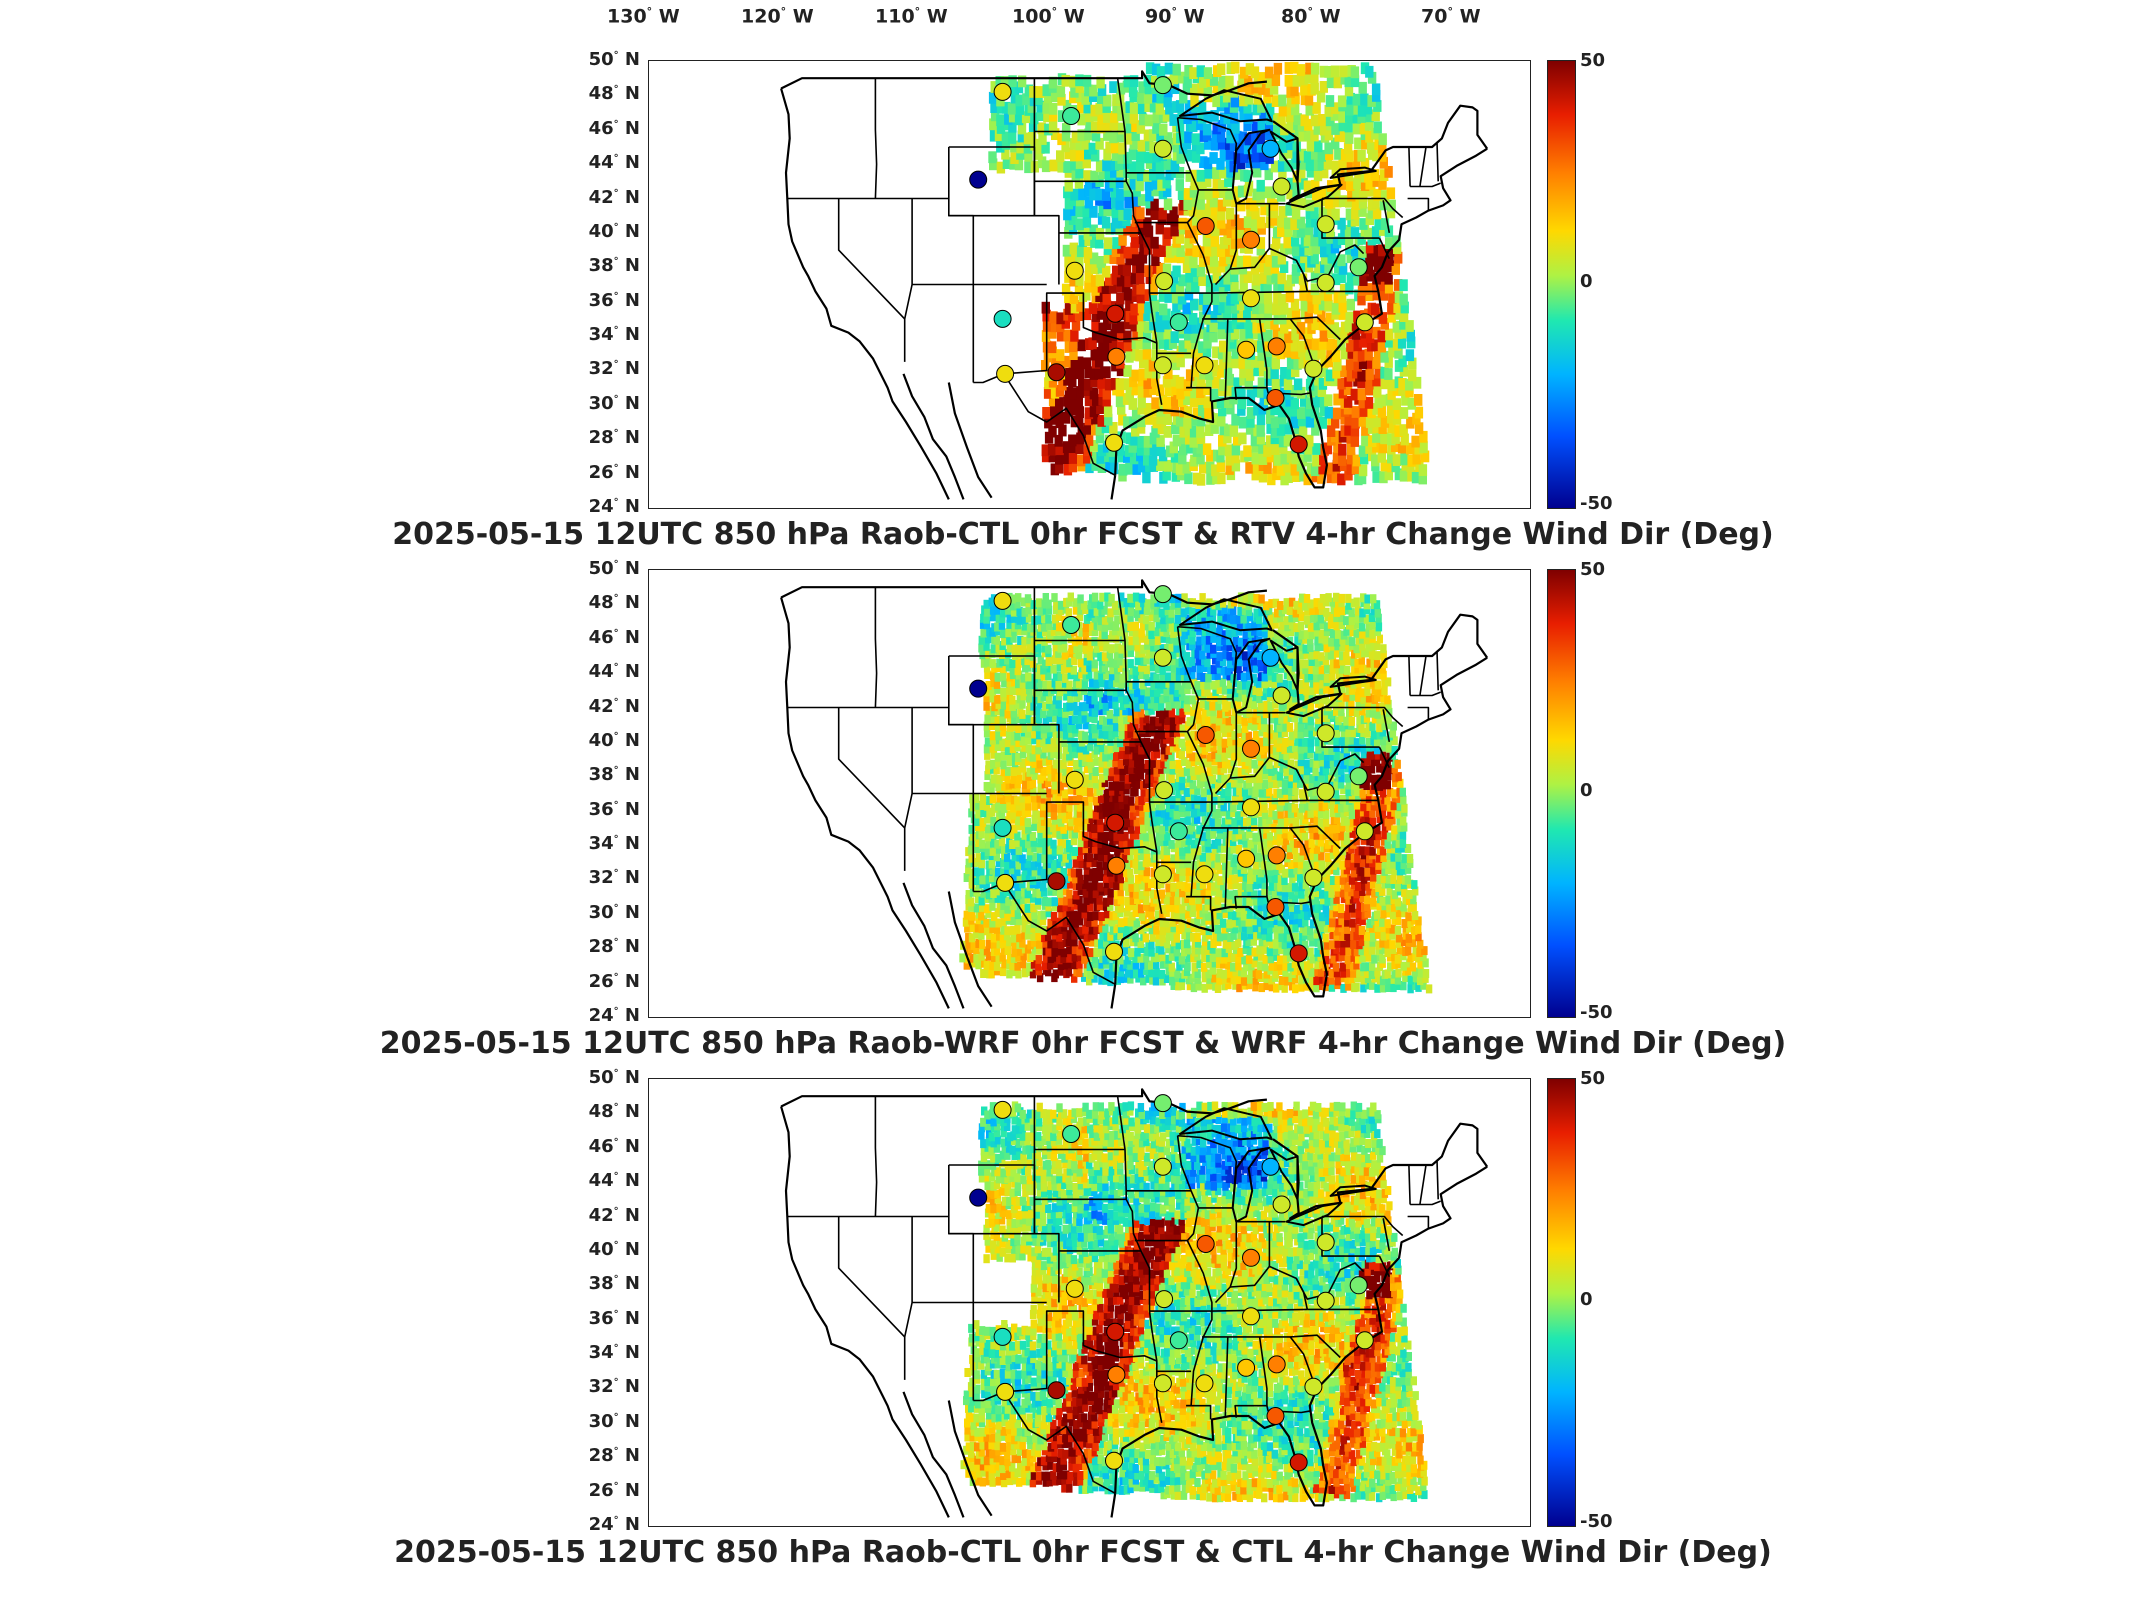 The width and height of the screenshot is (2133, 1600). I want to click on colorbar-tick-label: -50, so click(1596, 503).